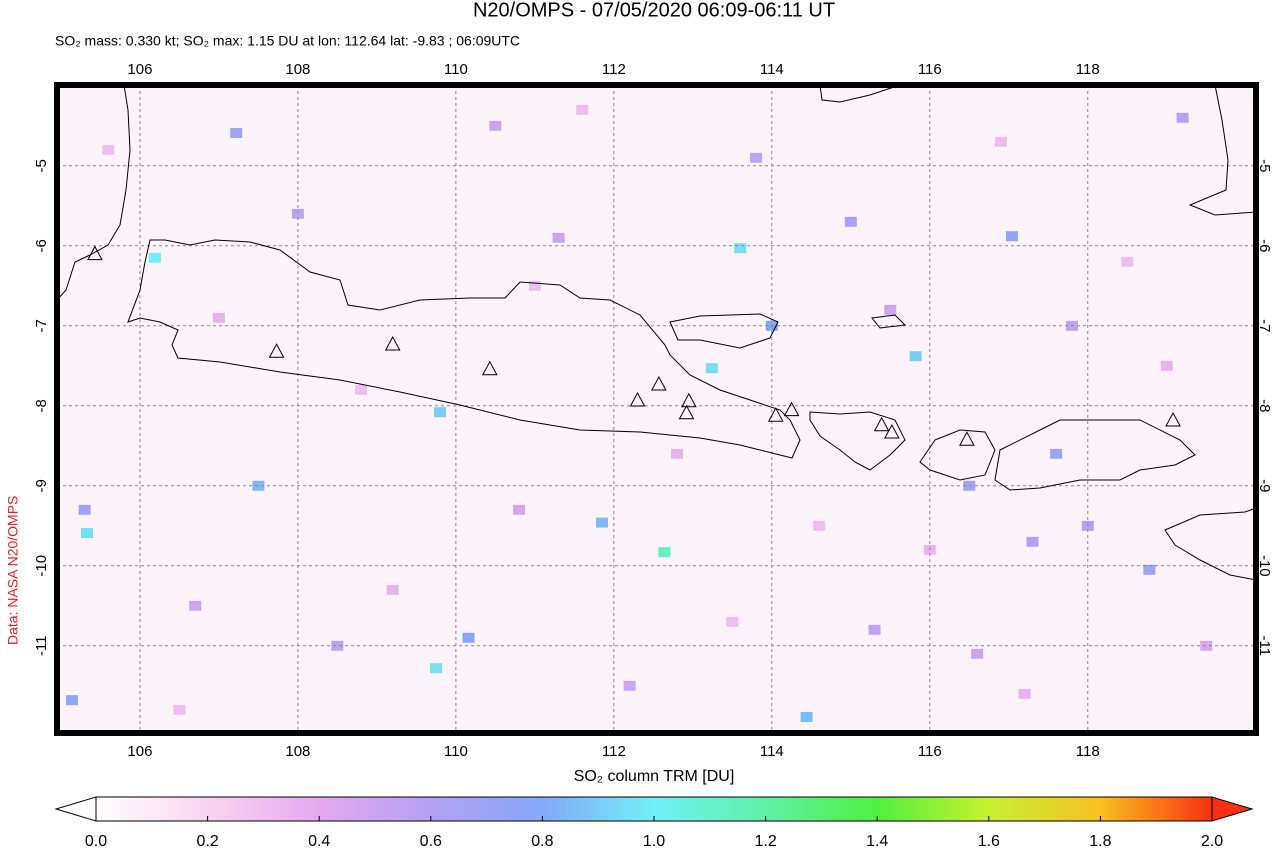 The height and width of the screenshot is (853, 1272). What do you see at coordinates (431, 841) in the screenshot?
I see `colorbar-tick-label: 0.6` at bounding box center [431, 841].